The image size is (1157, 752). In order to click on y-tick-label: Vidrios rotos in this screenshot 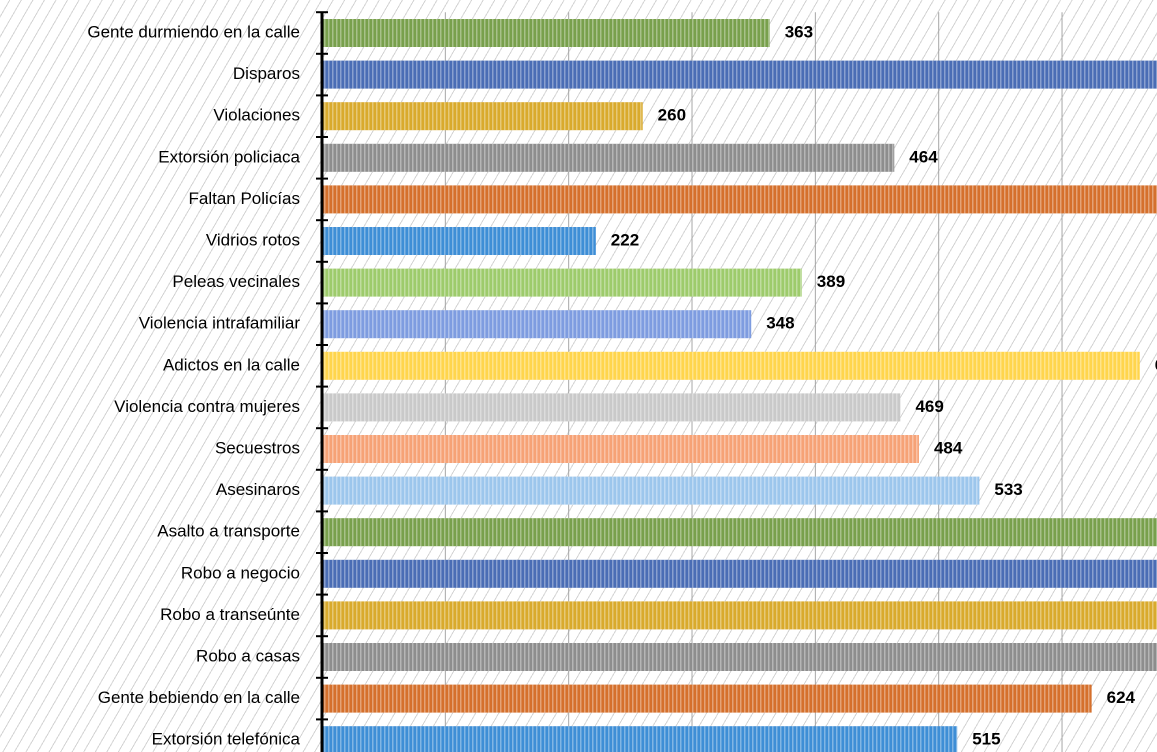, I will do `click(253, 239)`.